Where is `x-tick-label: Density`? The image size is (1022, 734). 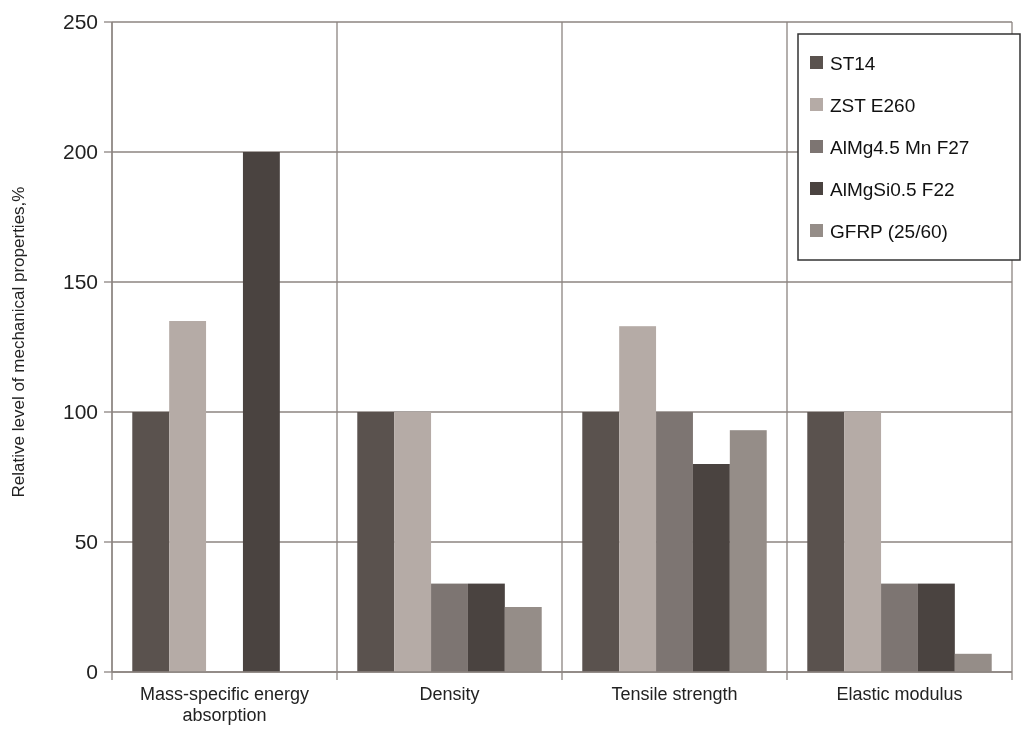
x-tick-label: Density is located at coordinates (449, 694).